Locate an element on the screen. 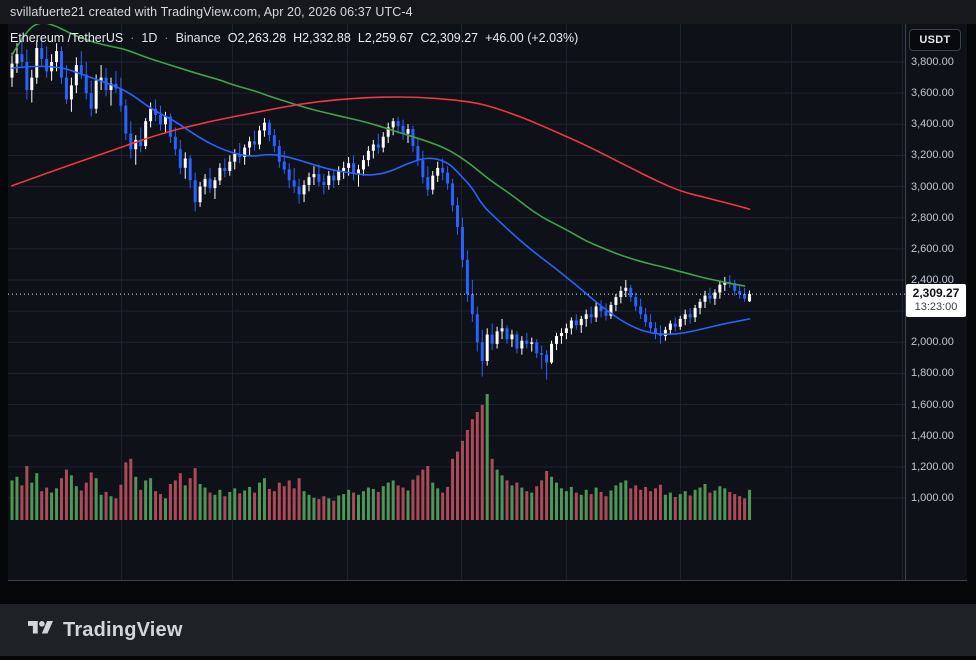  price-tick-label: 3,400.00 is located at coordinates (932, 124).